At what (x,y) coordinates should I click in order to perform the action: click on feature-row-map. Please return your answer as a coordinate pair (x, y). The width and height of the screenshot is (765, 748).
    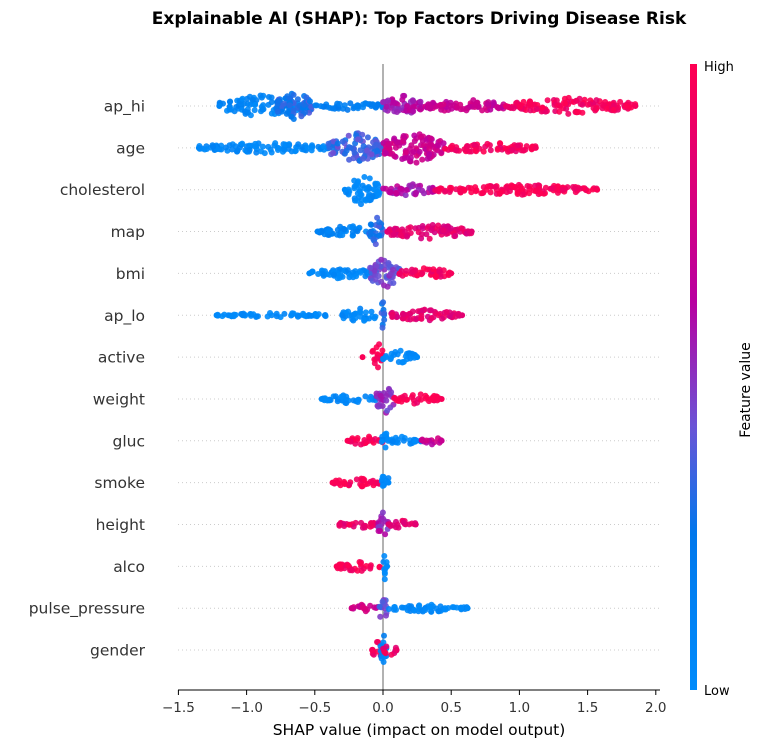
    Looking at the image, I should click on (394, 231).